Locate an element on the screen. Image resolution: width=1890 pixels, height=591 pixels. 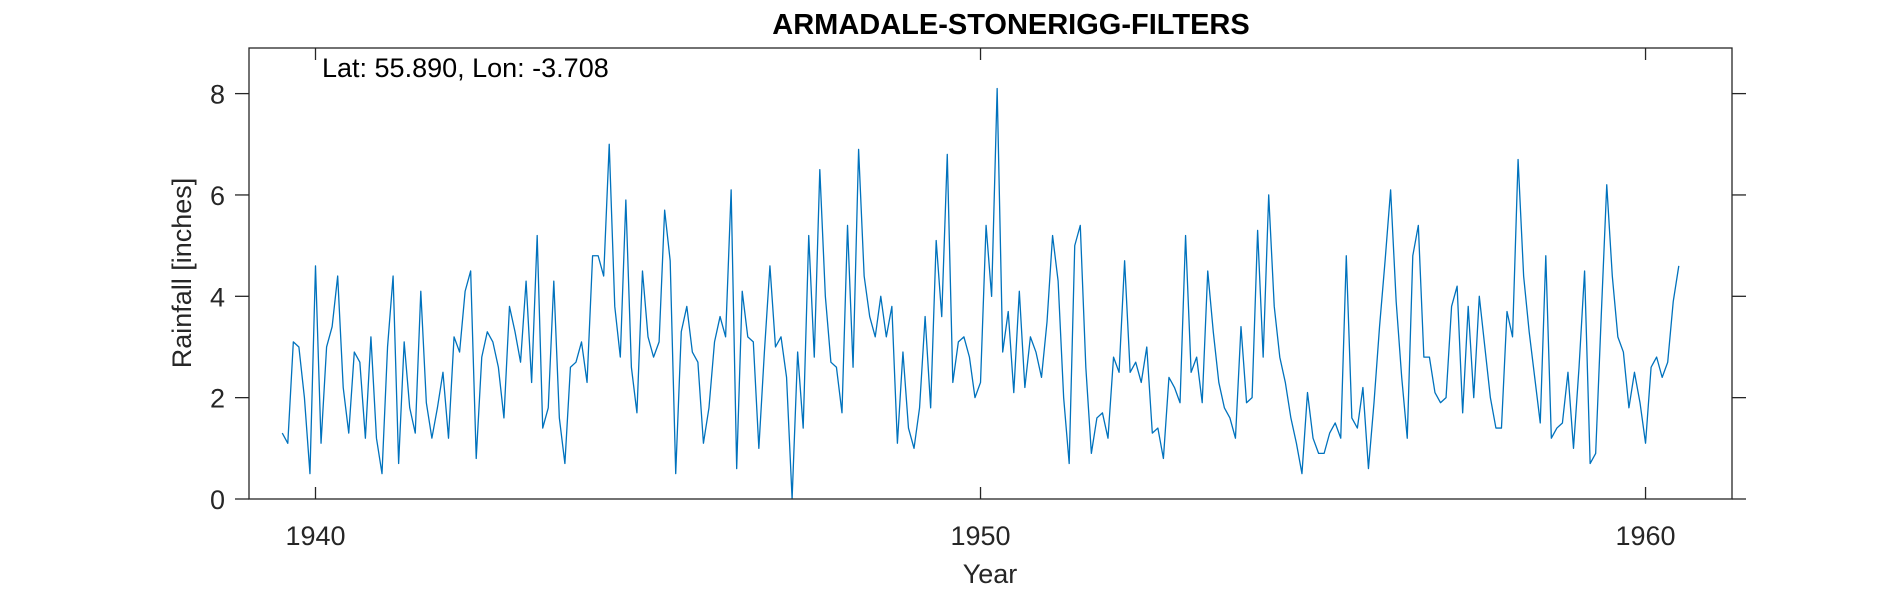
y-tick-label-8: 8 is located at coordinates (217, 95).